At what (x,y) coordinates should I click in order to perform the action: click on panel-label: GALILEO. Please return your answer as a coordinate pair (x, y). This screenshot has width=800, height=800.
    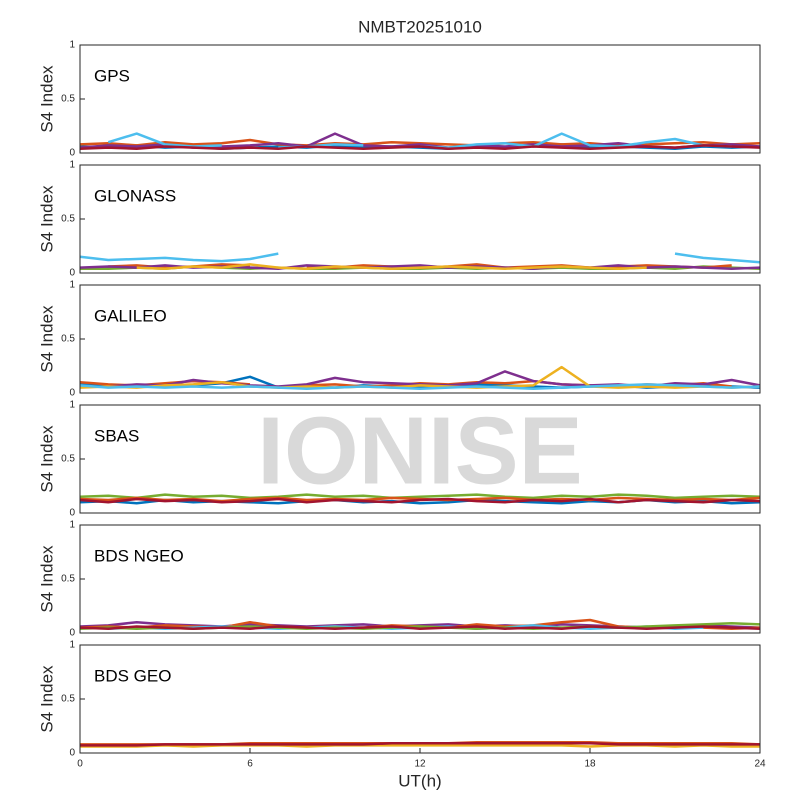
    Looking at the image, I should click on (130, 315).